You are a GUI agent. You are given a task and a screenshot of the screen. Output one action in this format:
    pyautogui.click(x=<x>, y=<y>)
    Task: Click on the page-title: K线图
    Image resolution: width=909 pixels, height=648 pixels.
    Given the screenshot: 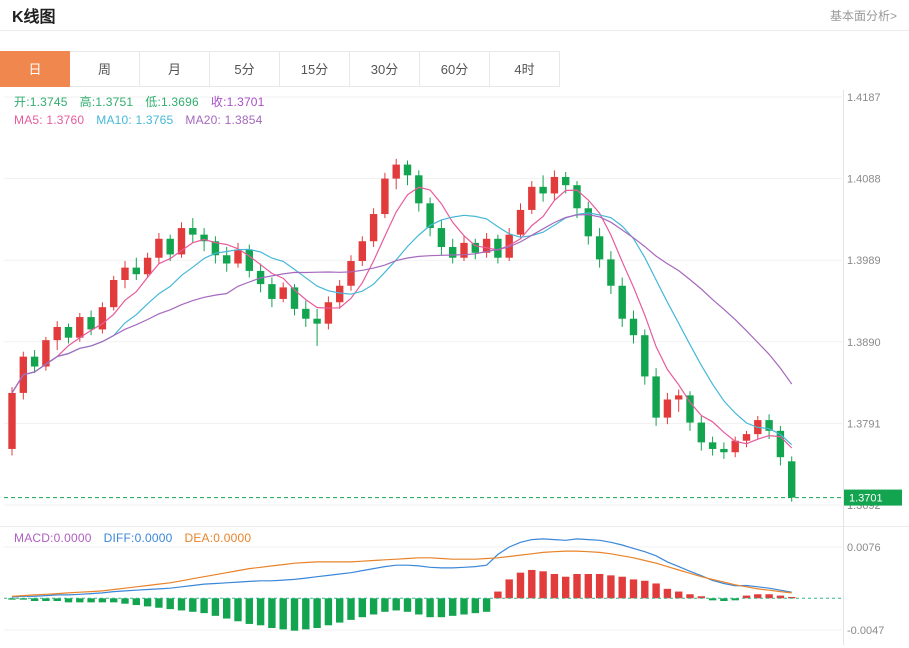 What is the action you would take?
    pyautogui.click(x=34, y=17)
    